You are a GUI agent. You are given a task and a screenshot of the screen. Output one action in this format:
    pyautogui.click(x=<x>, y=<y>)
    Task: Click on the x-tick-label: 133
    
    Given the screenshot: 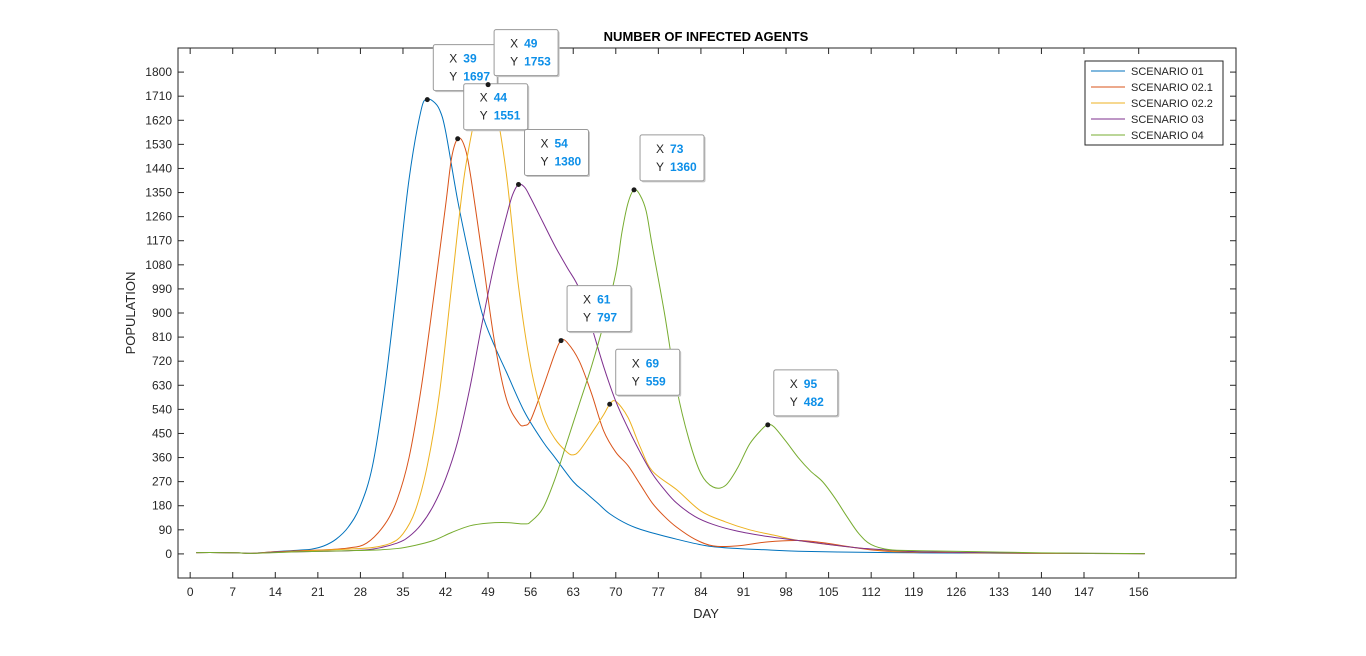 What is the action you would take?
    pyautogui.click(x=999, y=592)
    